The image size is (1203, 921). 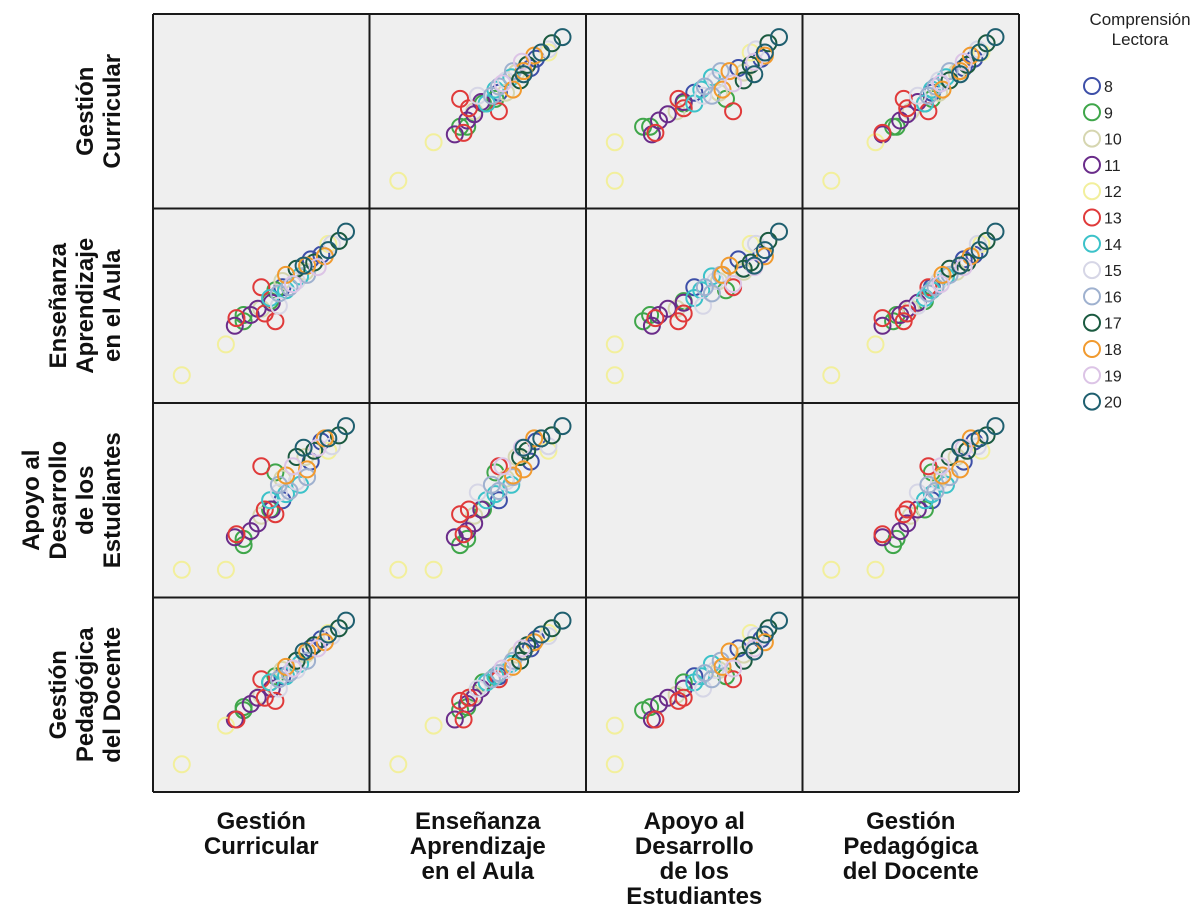 I want to click on column-label-0: Gestión Curricular, so click(x=261, y=834).